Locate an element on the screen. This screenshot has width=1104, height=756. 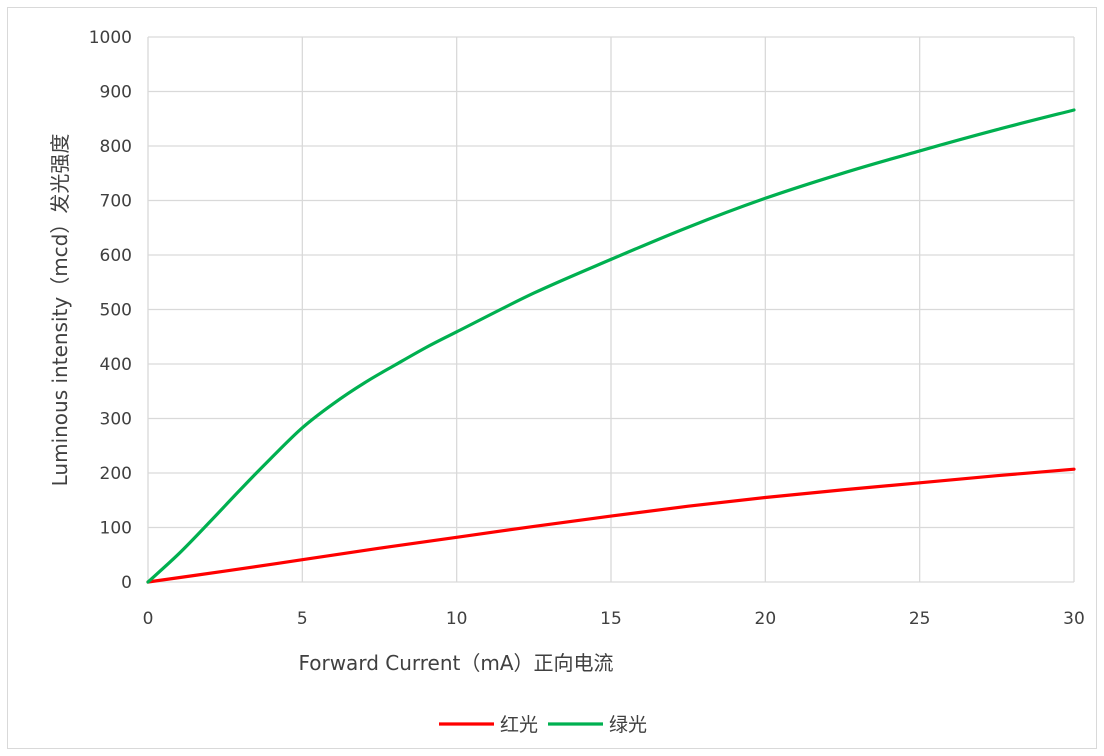
y-tick-label: 200 is located at coordinates (116, 474).